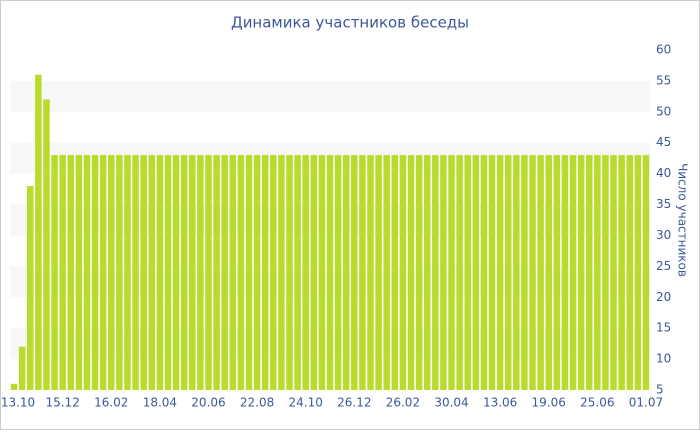 Image resolution: width=700 pixels, height=434 pixels. Describe the element at coordinates (663, 266) in the screenshot. I see `y-tick-label: 25` at that location.